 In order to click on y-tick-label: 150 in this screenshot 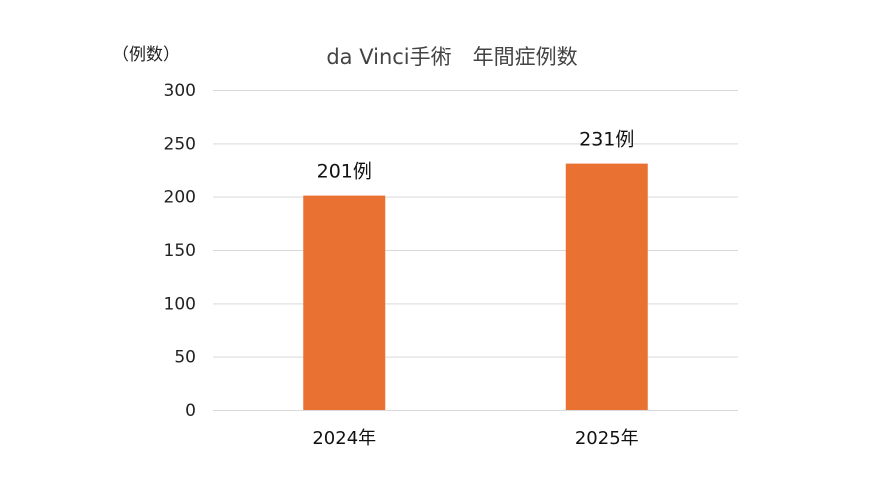, I will do `click(180, 251)`.